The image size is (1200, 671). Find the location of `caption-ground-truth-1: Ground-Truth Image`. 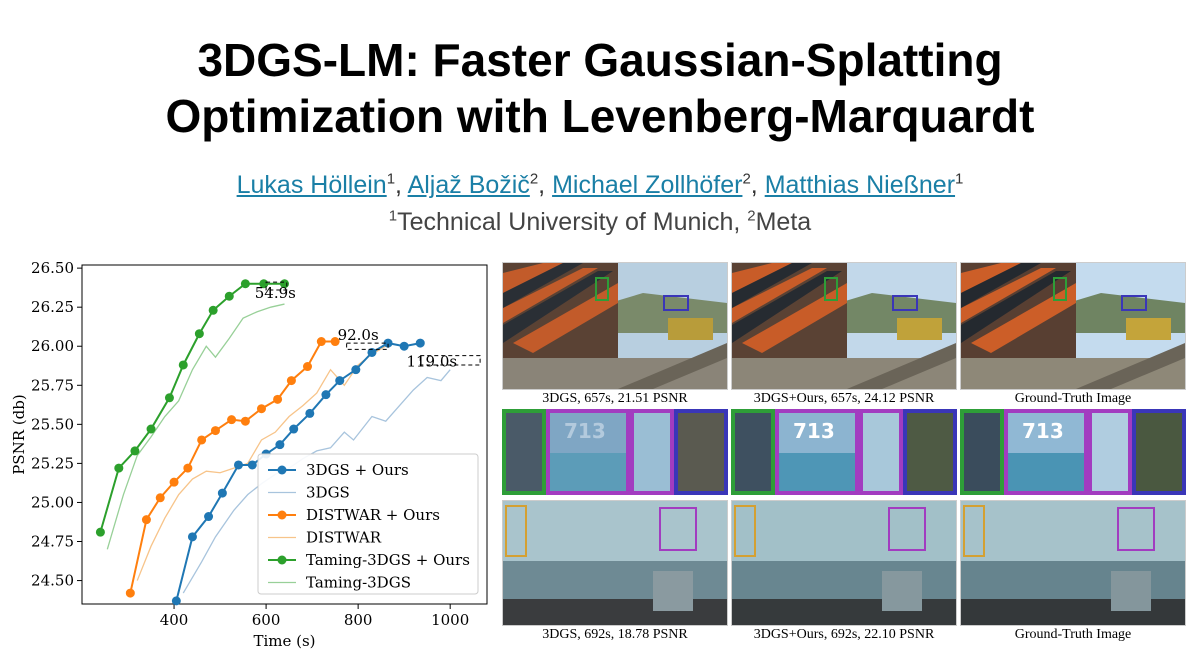

caption-ground-truth-1: Ground-Truth Image is located at coordinates (1073, 398).